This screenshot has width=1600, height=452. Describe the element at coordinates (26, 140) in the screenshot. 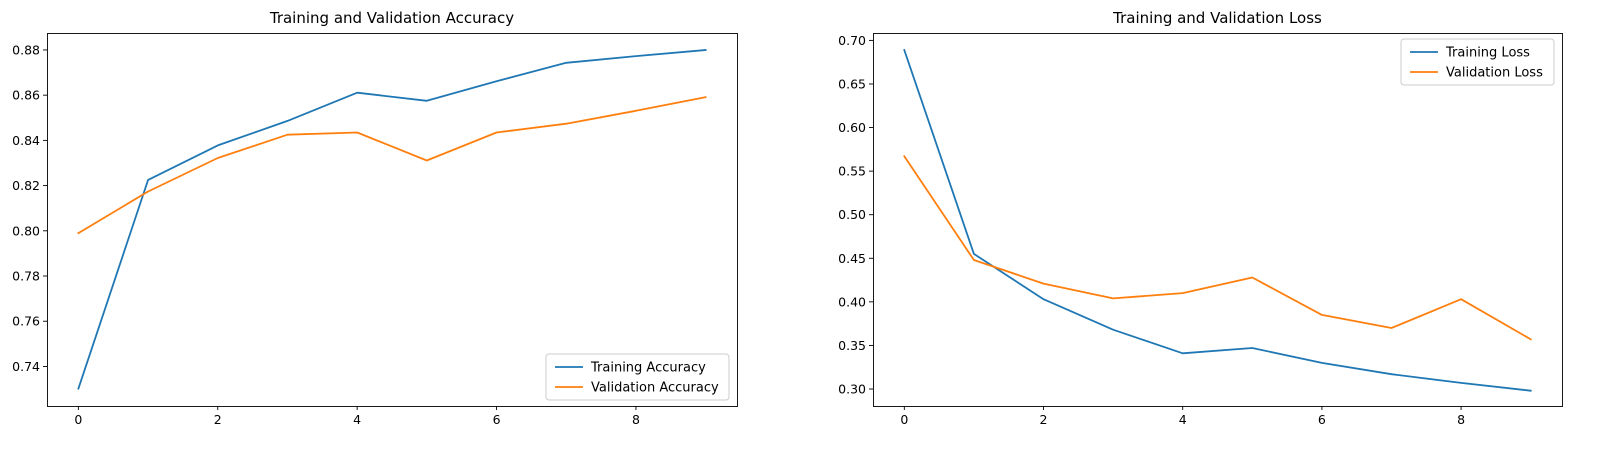

I see `y-tick-label: 0.84` at that location.